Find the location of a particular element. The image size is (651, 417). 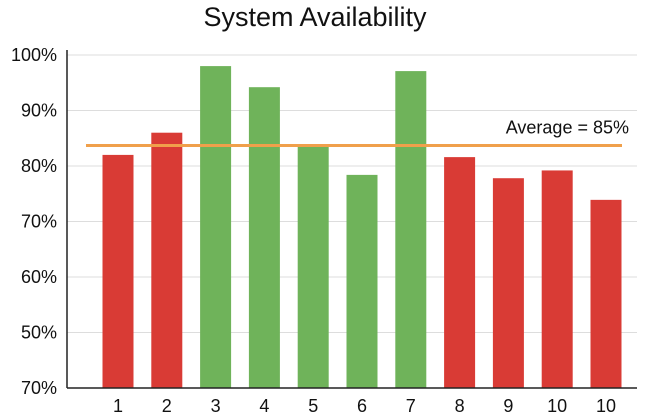

y-tick-label: 90% is located at coordinates (39, 111).